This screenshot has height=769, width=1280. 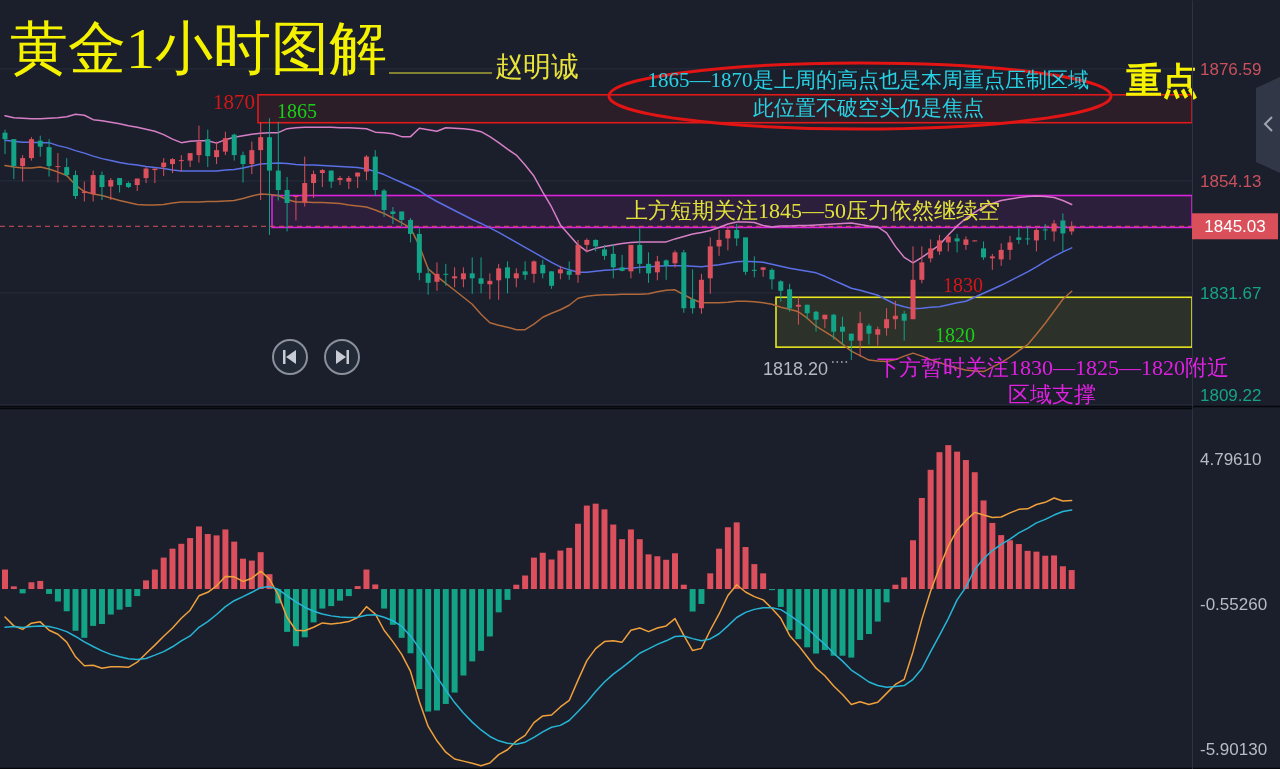 What do you see at coordinates (1231, 293) in the screenshot?
I see `y-tick-label: 1831.67` at bounding box center [1231, 293].